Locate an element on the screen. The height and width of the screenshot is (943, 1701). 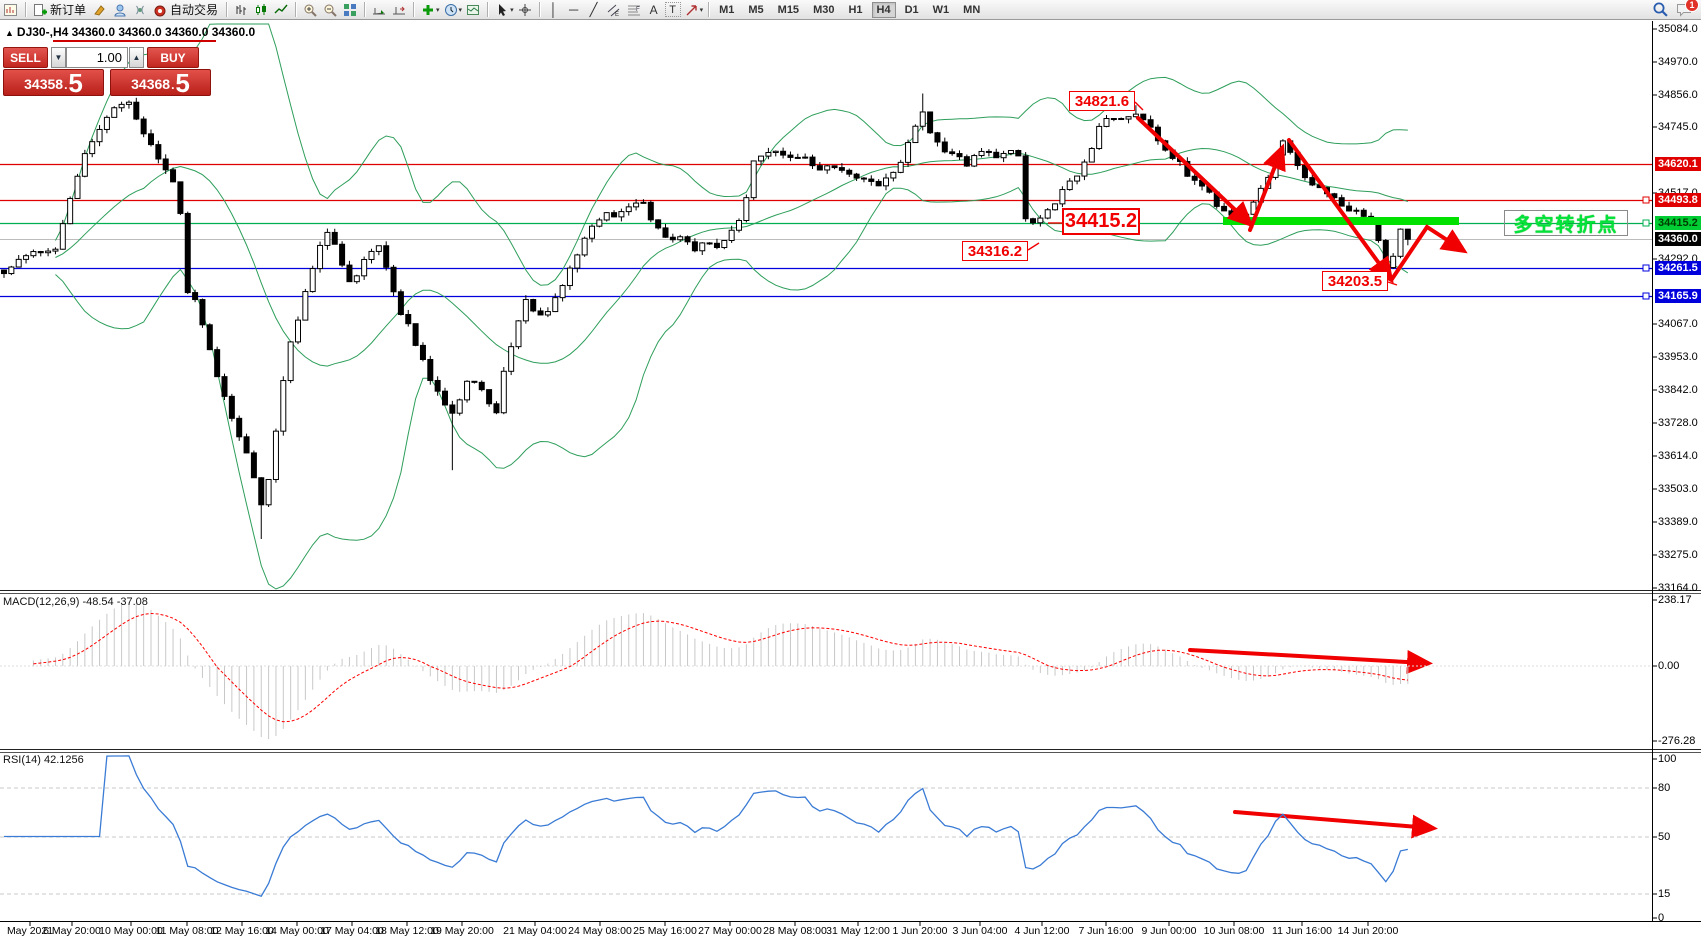
volume-input: 1.00 is located at coordinates (97, 57).